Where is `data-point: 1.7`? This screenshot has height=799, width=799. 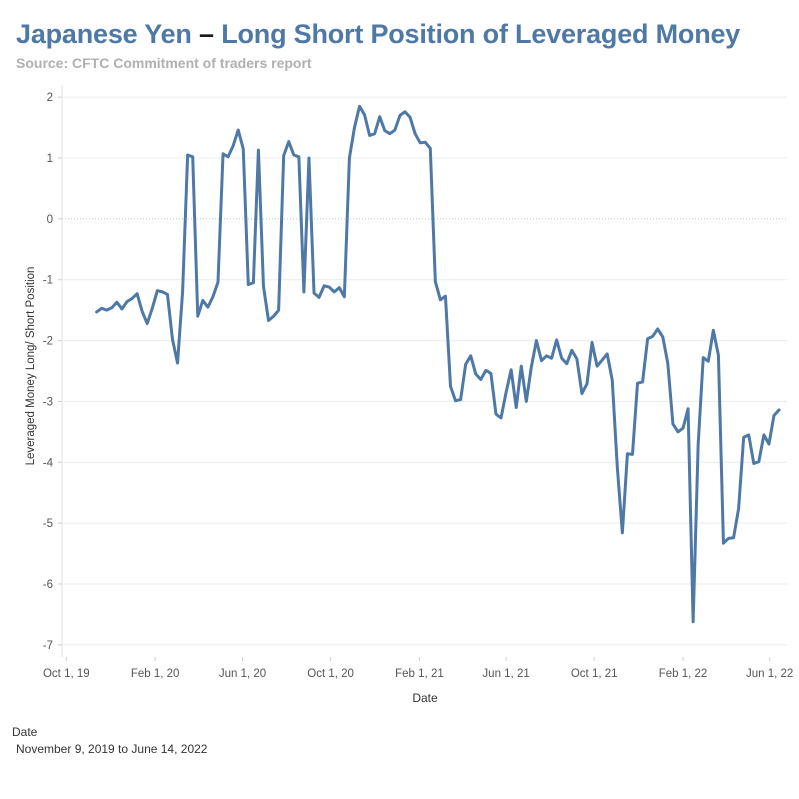
data-point: 1.7 is located at coordinates (400, 115).